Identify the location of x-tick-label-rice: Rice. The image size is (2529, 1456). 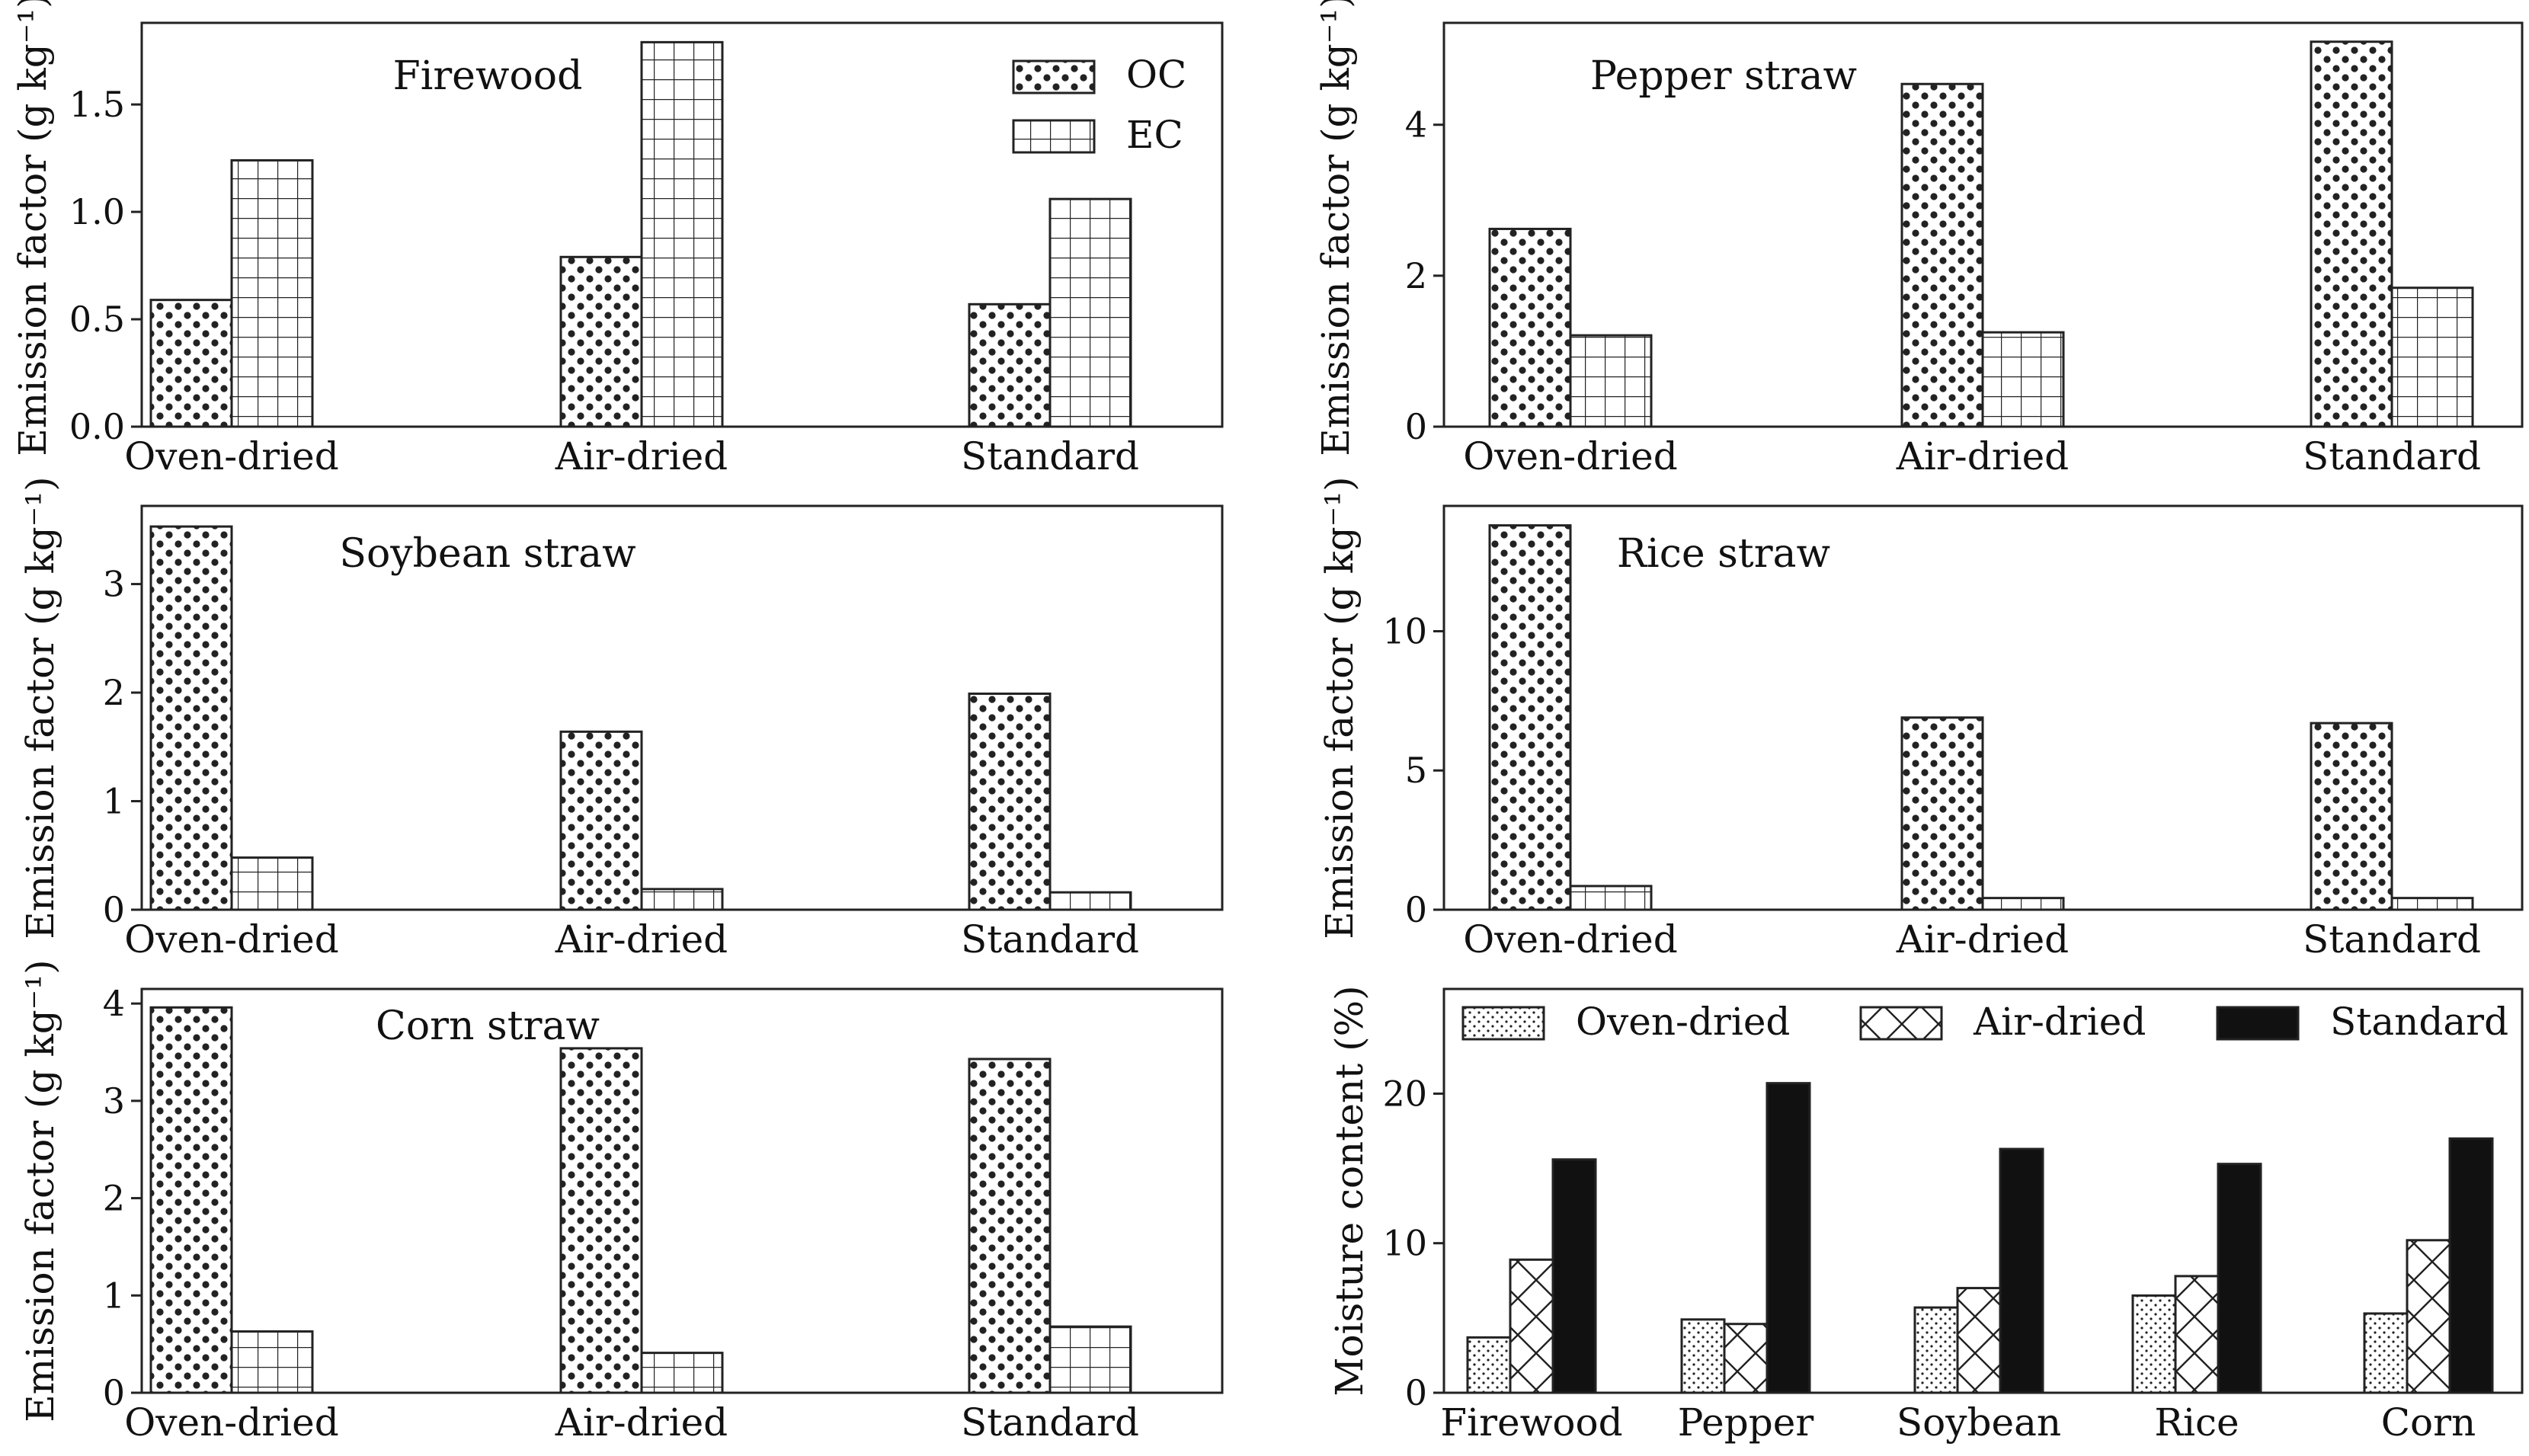
(2196, 1422).